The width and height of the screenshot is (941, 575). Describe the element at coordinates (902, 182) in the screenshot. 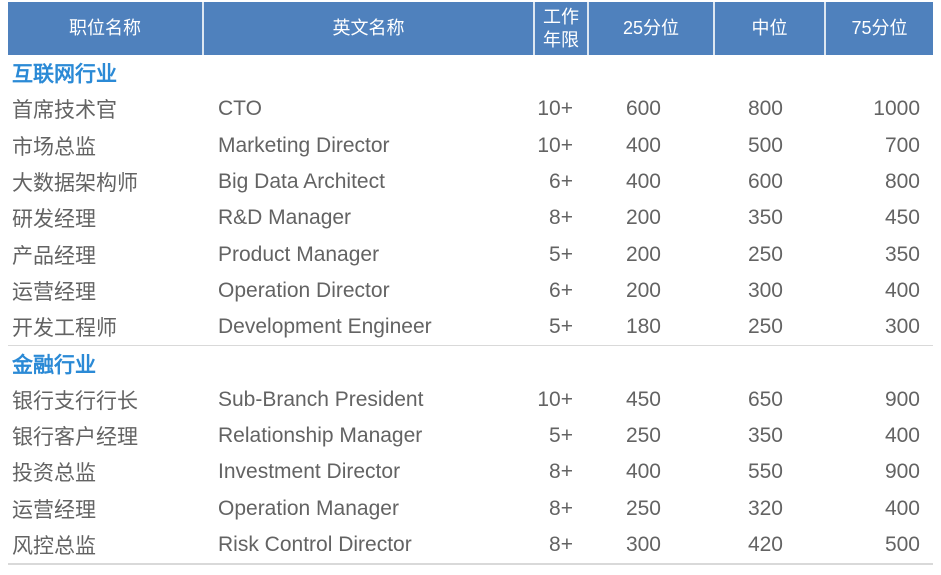

I see `cell-p75: 800` at that location.